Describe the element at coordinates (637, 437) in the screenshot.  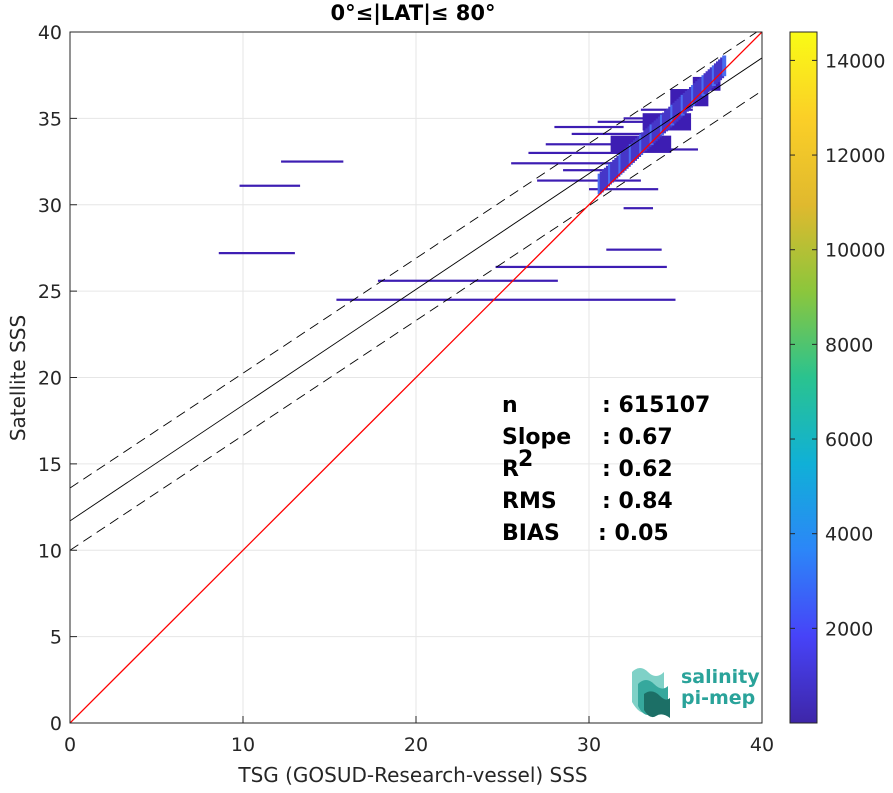
I see `stat-value: : 0.67` at that location.